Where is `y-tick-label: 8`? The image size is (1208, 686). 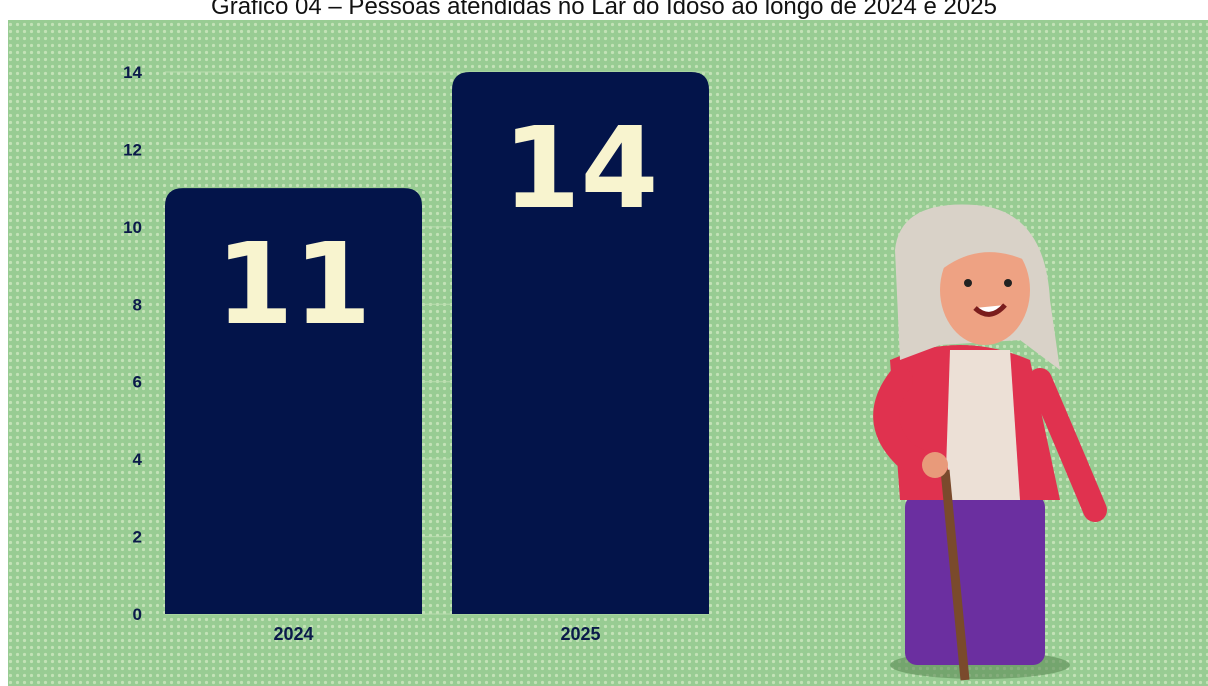
y-tick-label: 8 is located at coordinates (137, 304).